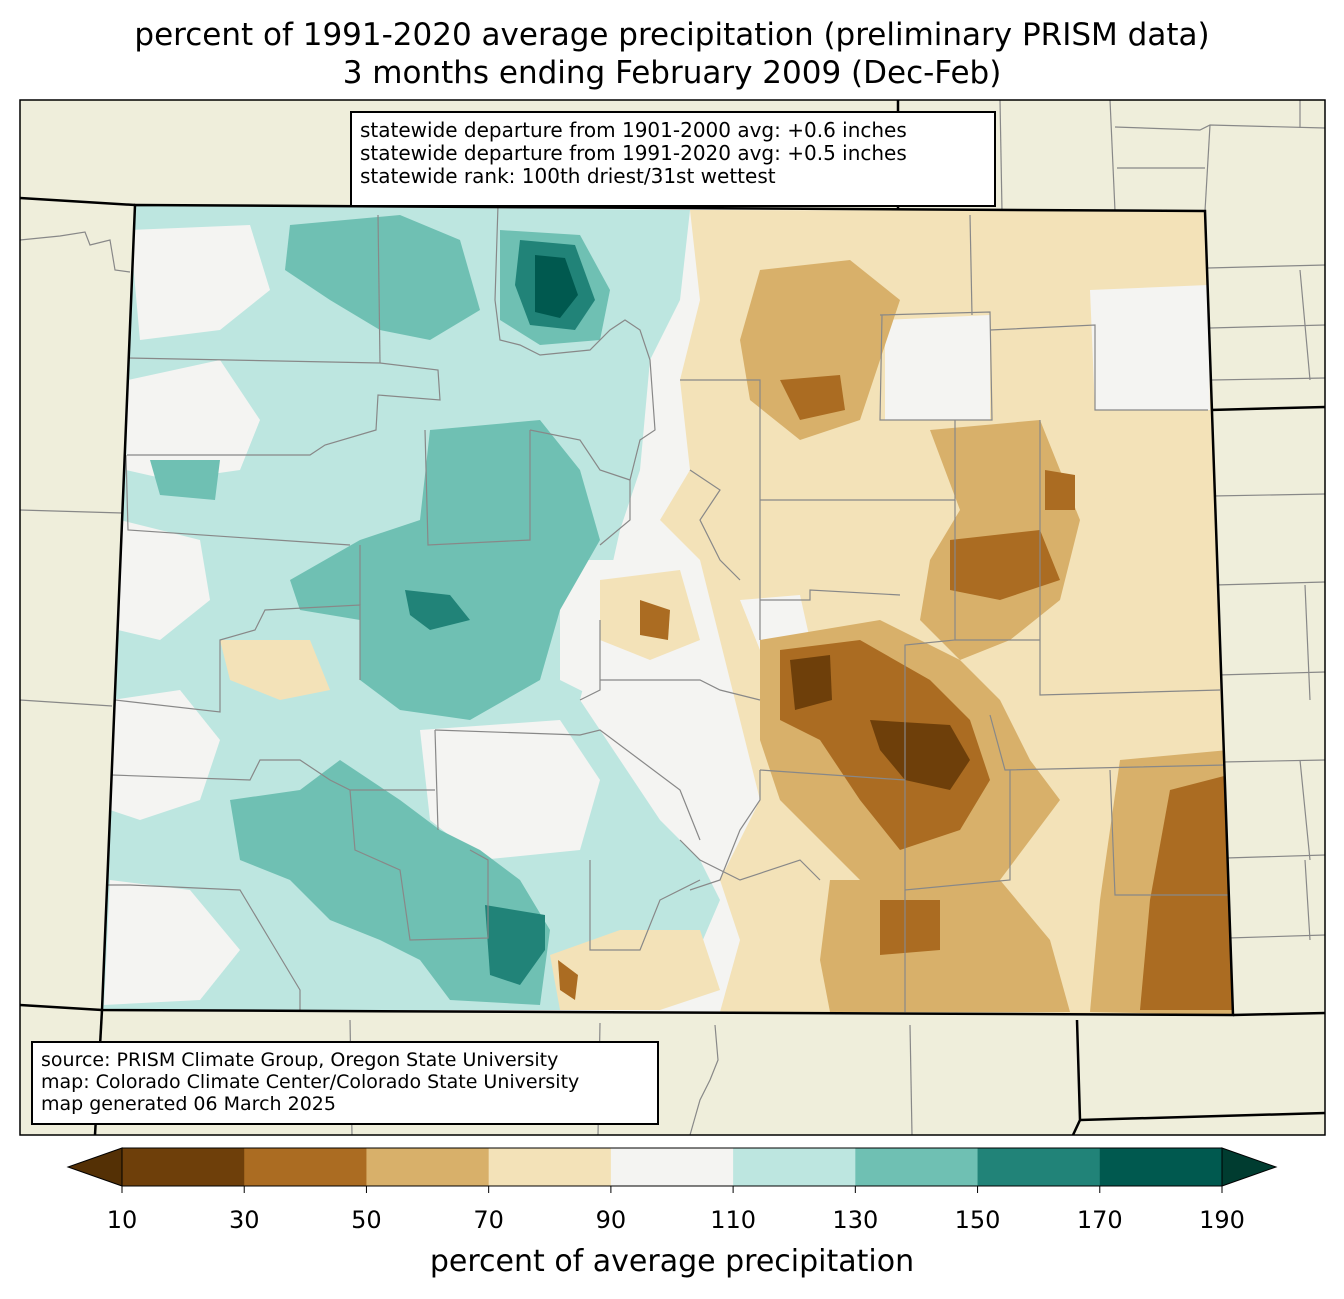  What do you see at coordinates (188, 1104) in the screenshot?
I see `generated-date-line: map generated 06 March 2025` at bounding box center [188, 1104].